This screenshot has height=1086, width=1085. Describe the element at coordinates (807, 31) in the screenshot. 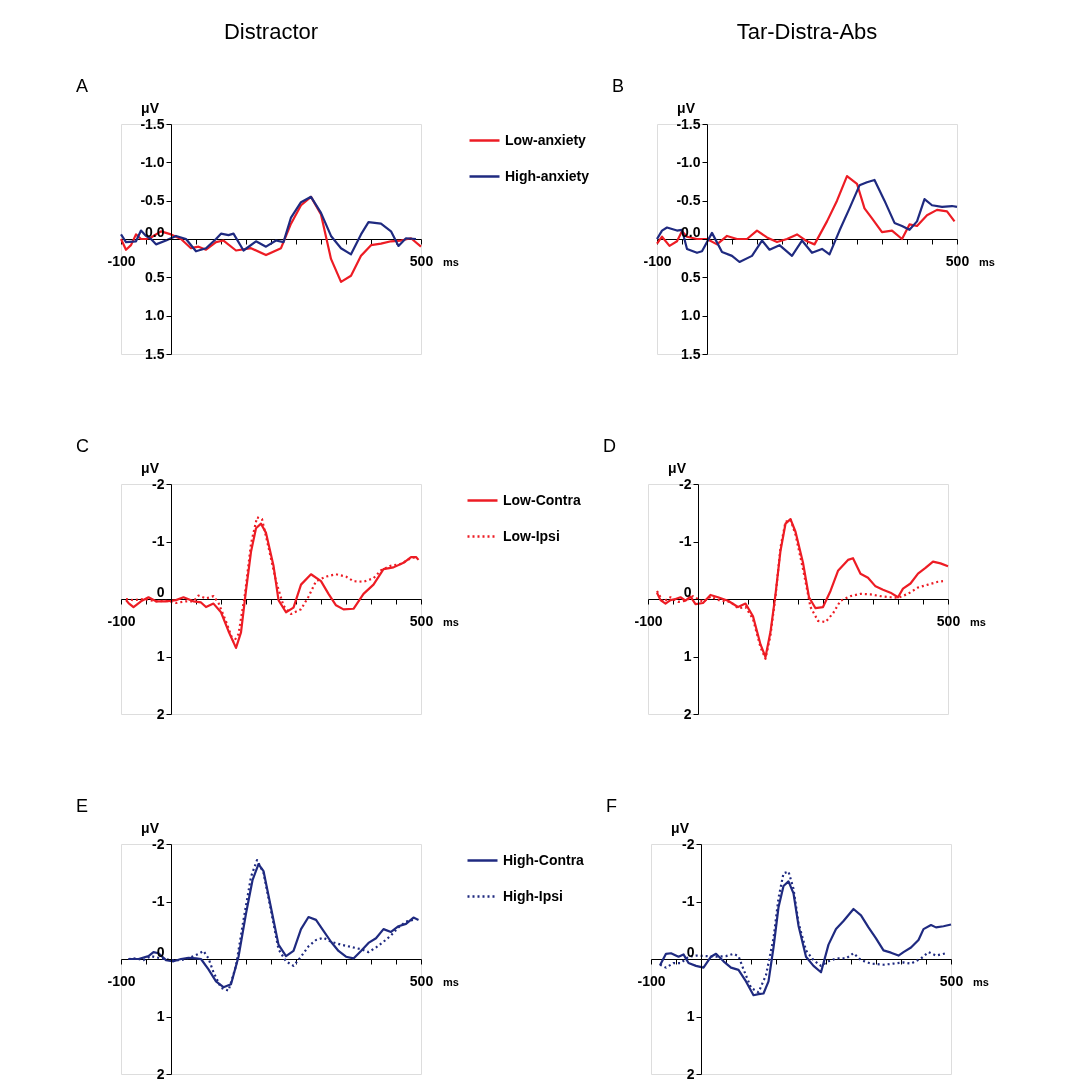

I see `chart-title: Tar-Distra-Abs` at that location.